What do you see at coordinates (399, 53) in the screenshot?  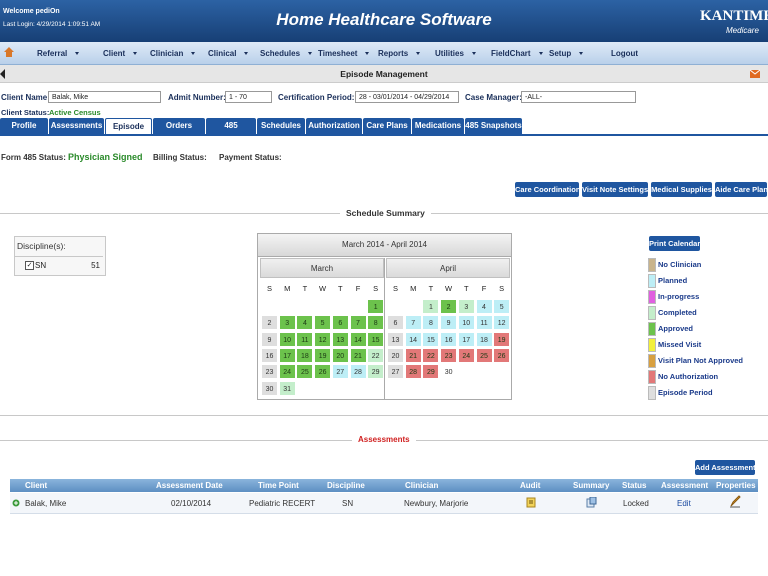 I see `nav-item: Reports` at bounding box center [399, 53].